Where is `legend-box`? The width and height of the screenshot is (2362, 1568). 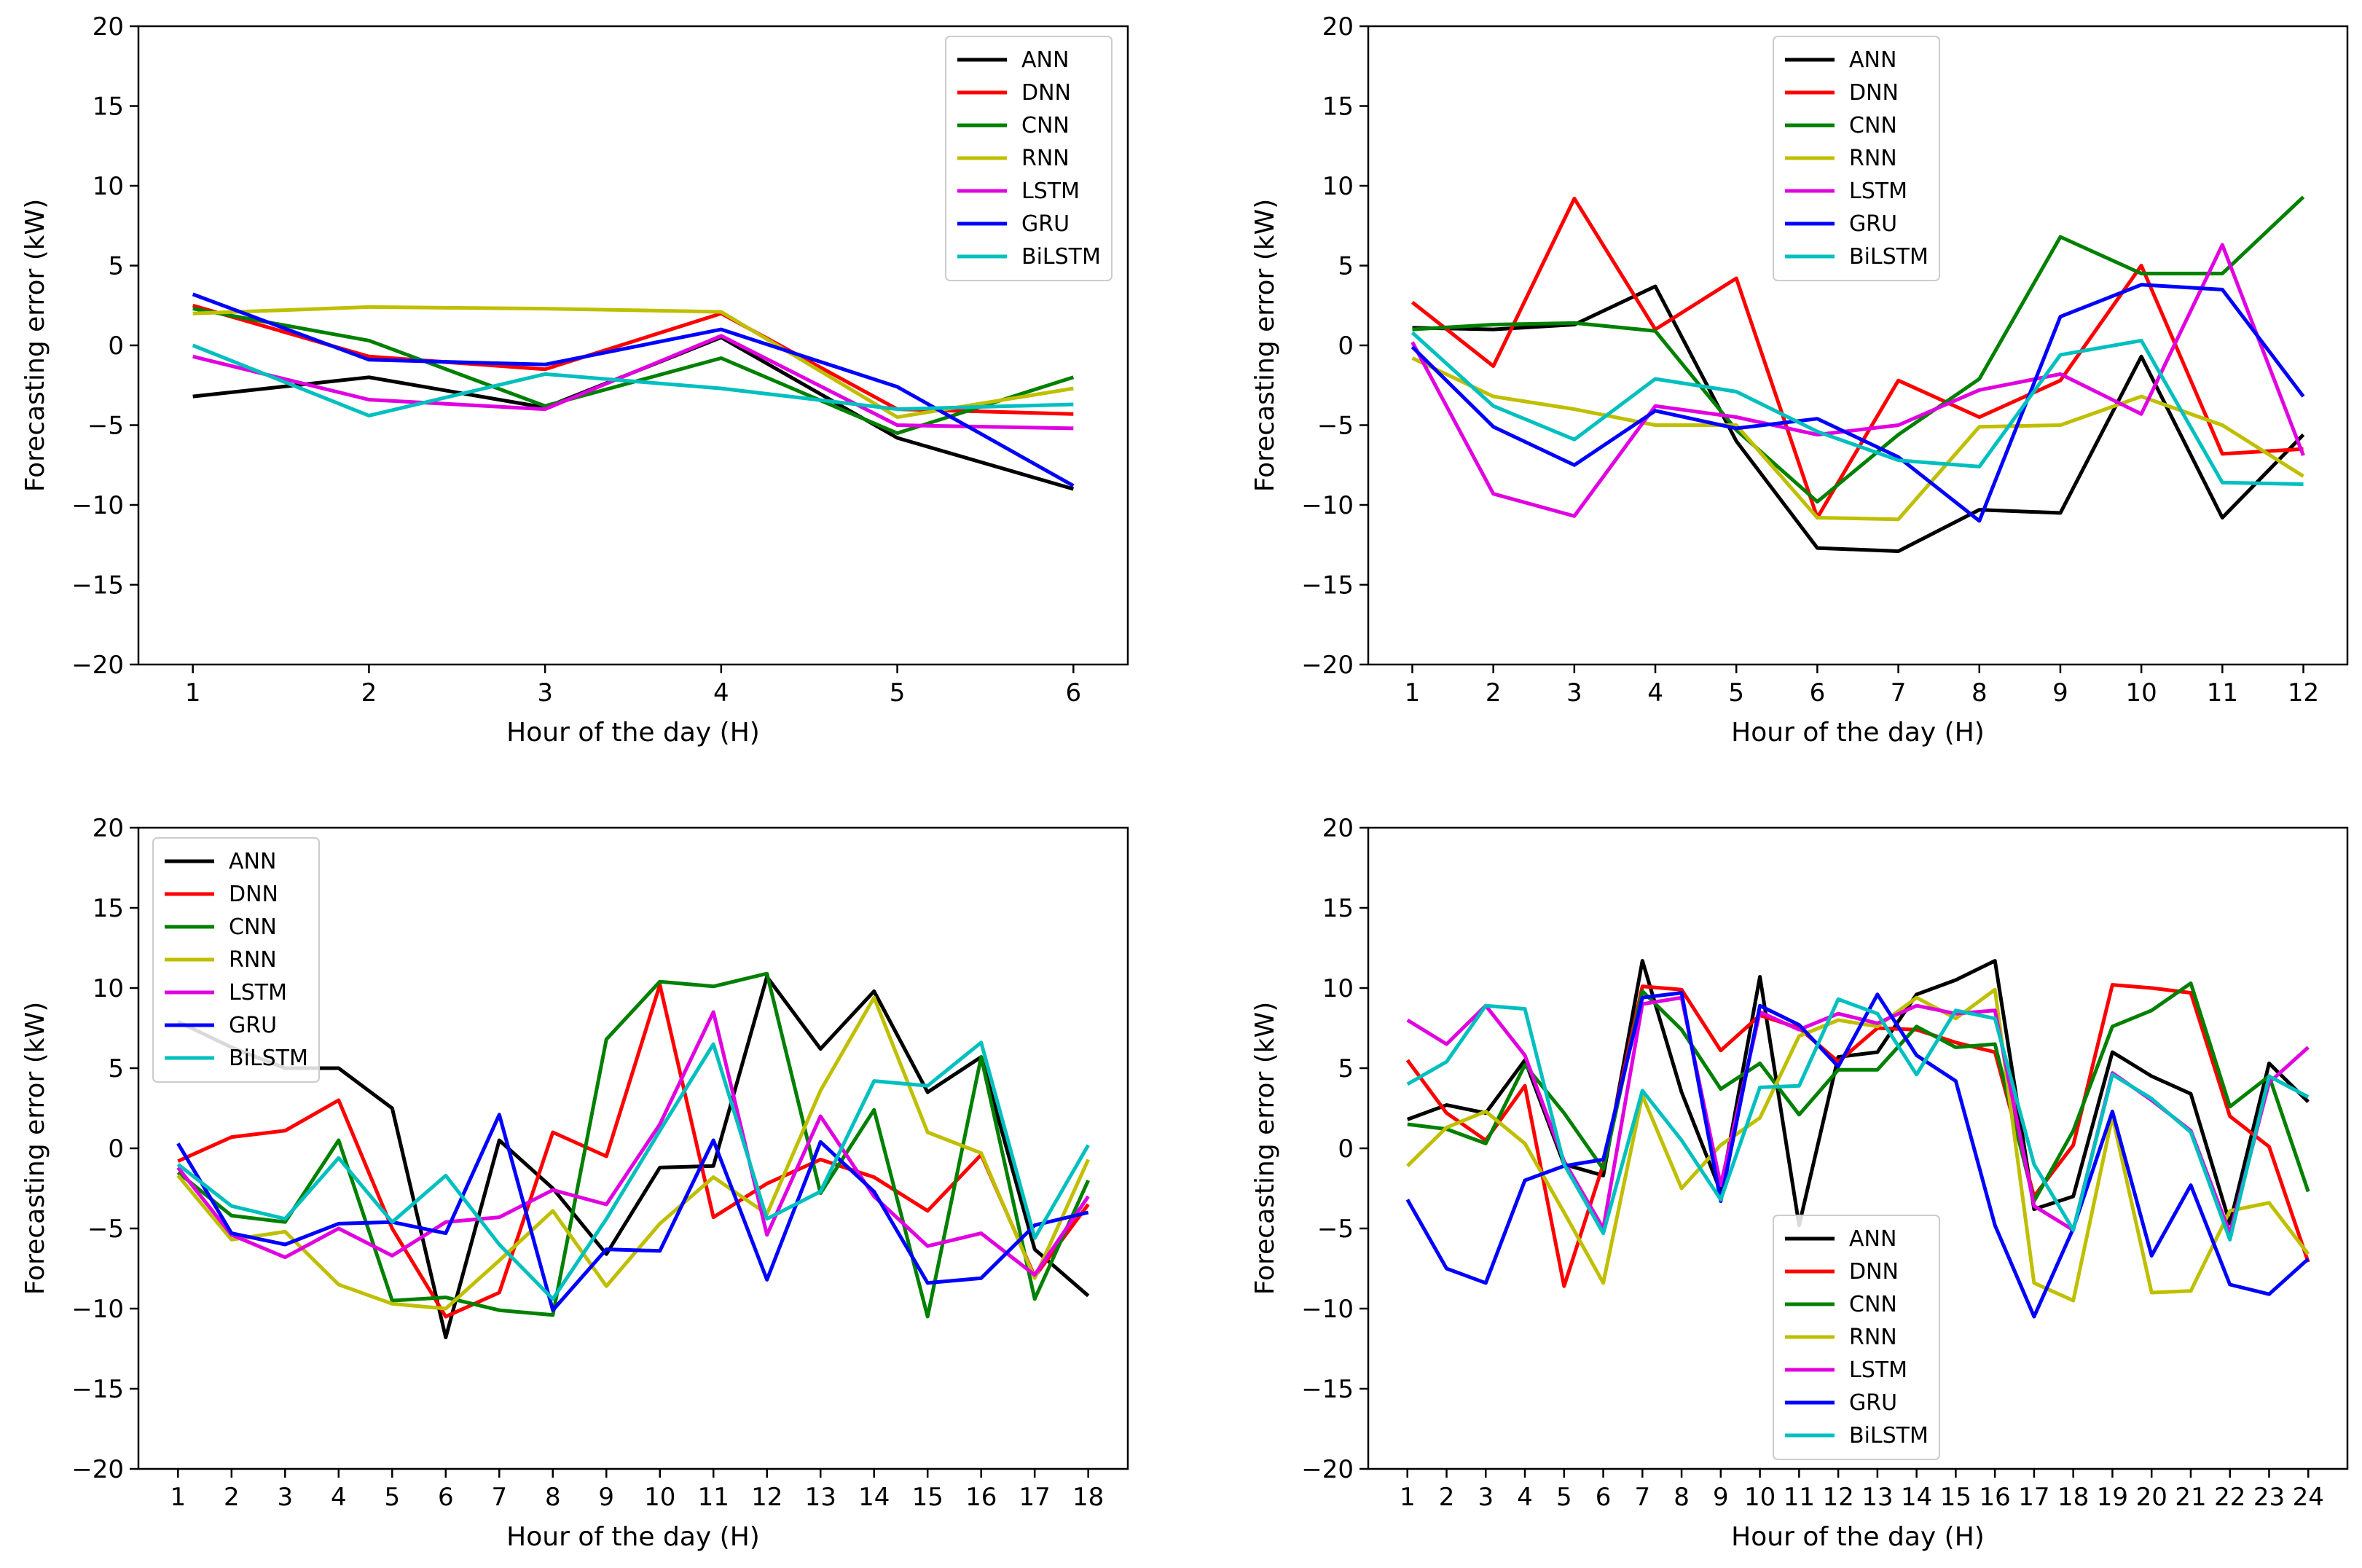
legend-box is located at coordinates (1856, 158).